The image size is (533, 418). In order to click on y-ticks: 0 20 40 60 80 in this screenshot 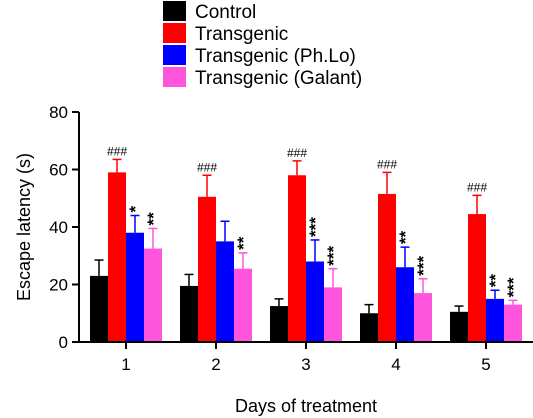, I will do `click(64, 227)`.